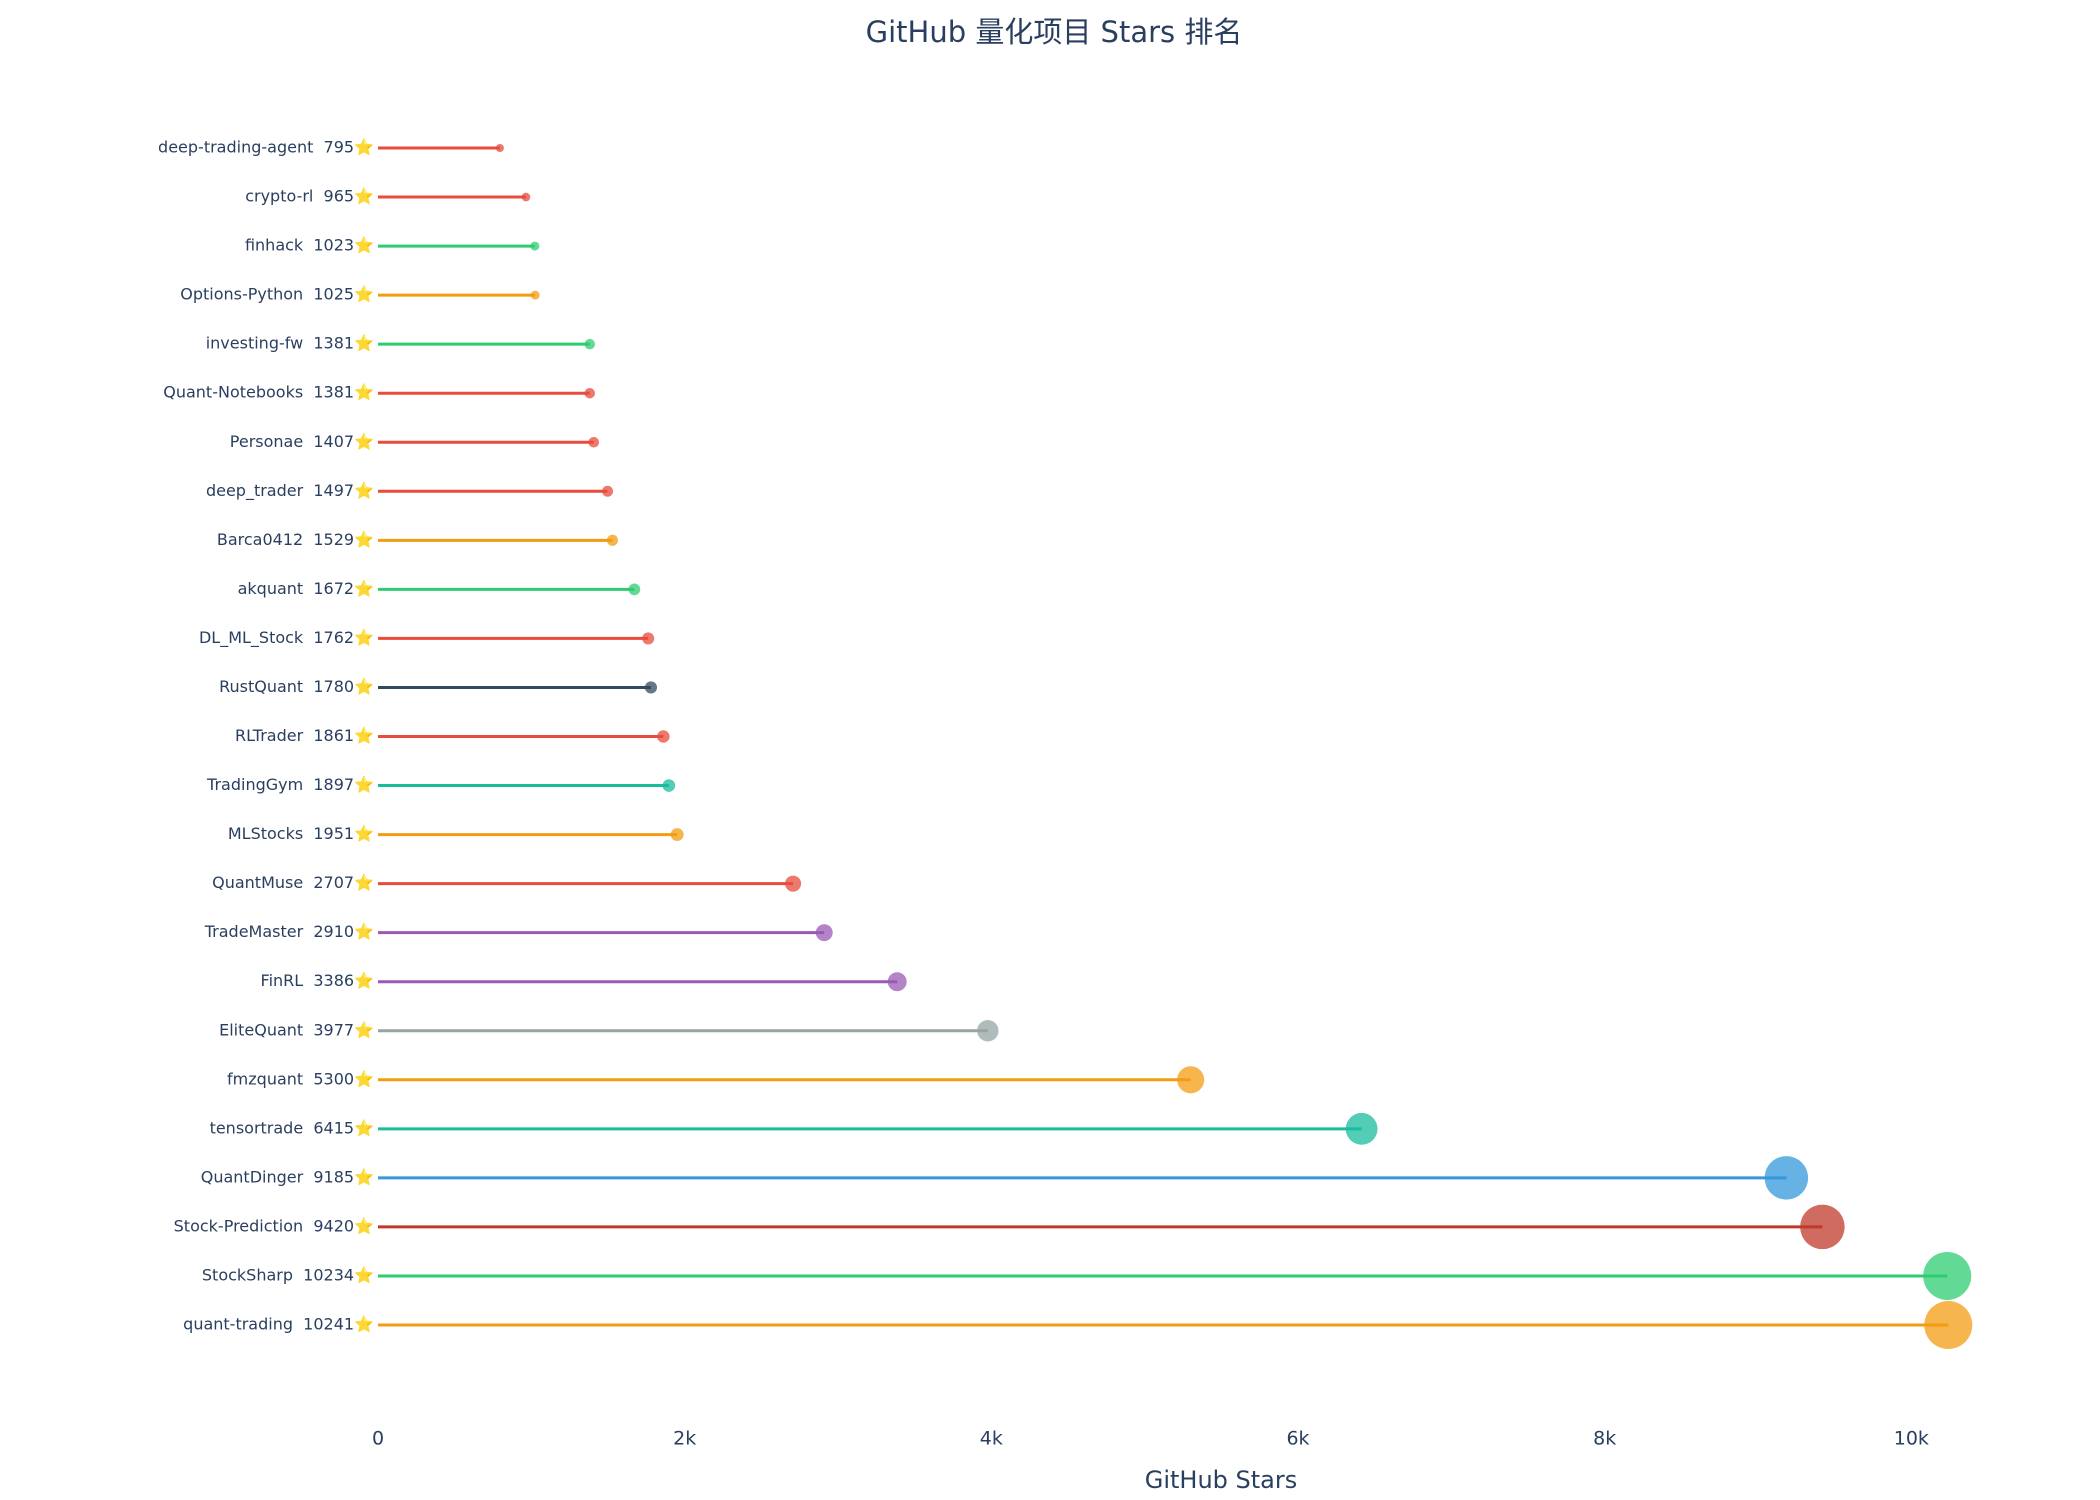  Describe the element at coordinates (277, 294) in the screenshot. I see `y-tick-label: Options-Python 1025⭐` at that location.